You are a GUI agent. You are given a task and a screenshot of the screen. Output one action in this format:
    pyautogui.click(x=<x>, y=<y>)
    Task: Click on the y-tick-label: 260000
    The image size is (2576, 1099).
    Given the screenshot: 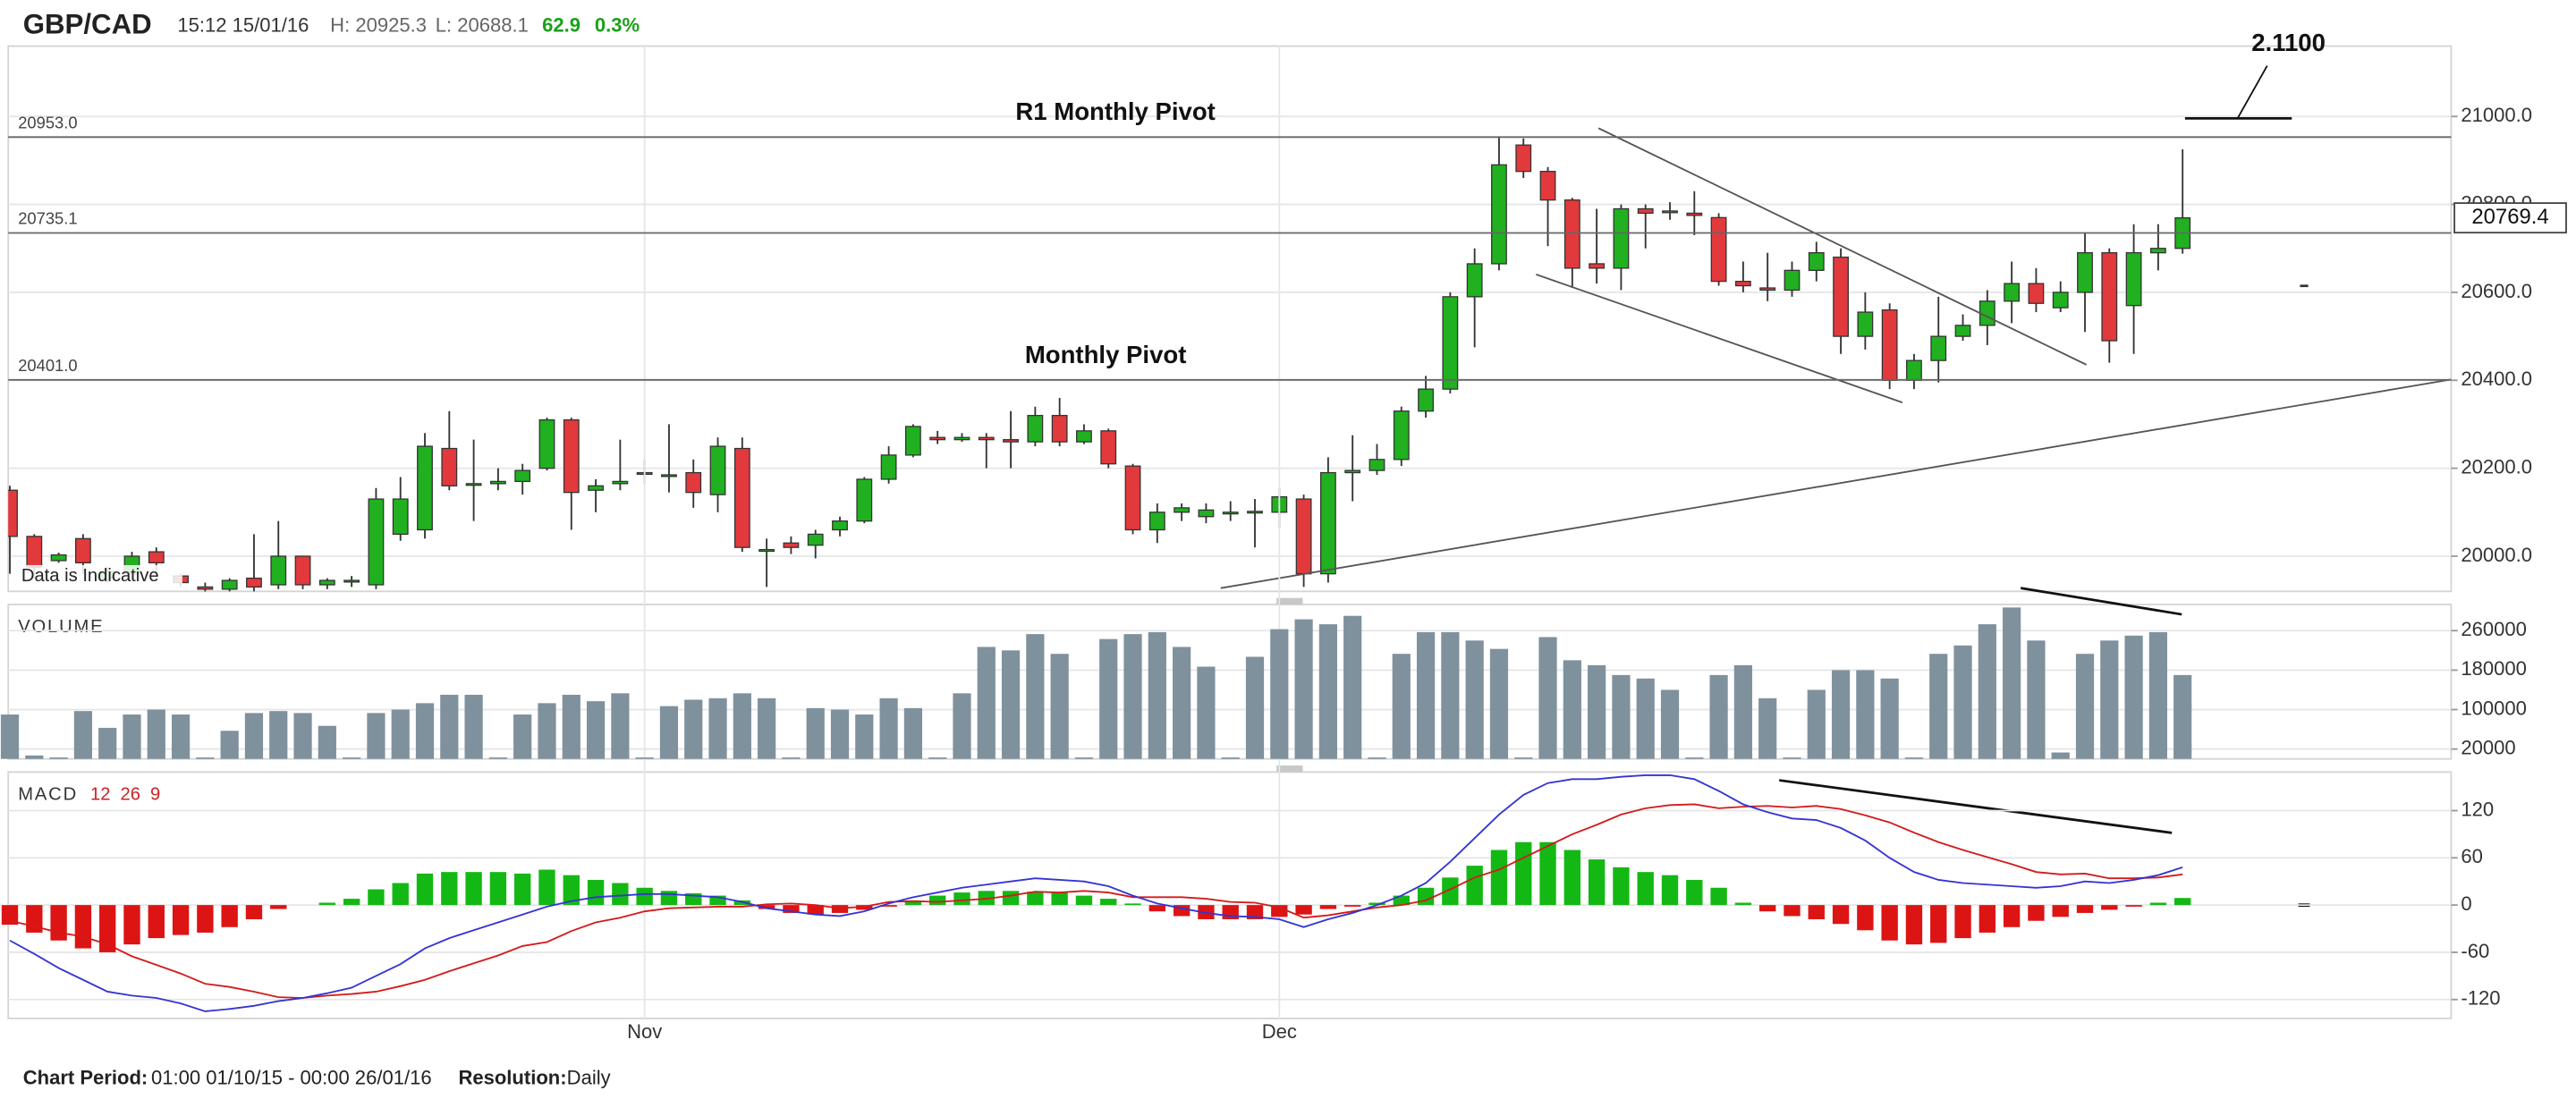 What is the action you would take?
    pyautogui.click(x=2494, y=629)
    